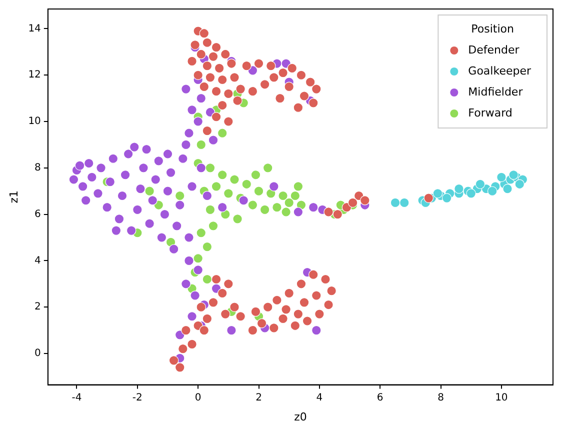 This screenshot has width=563, height=432. What do you see at coordinates (37, 354) in the screenshot?
I see `y-tick-label: 0` at bounding box center [37, 354].